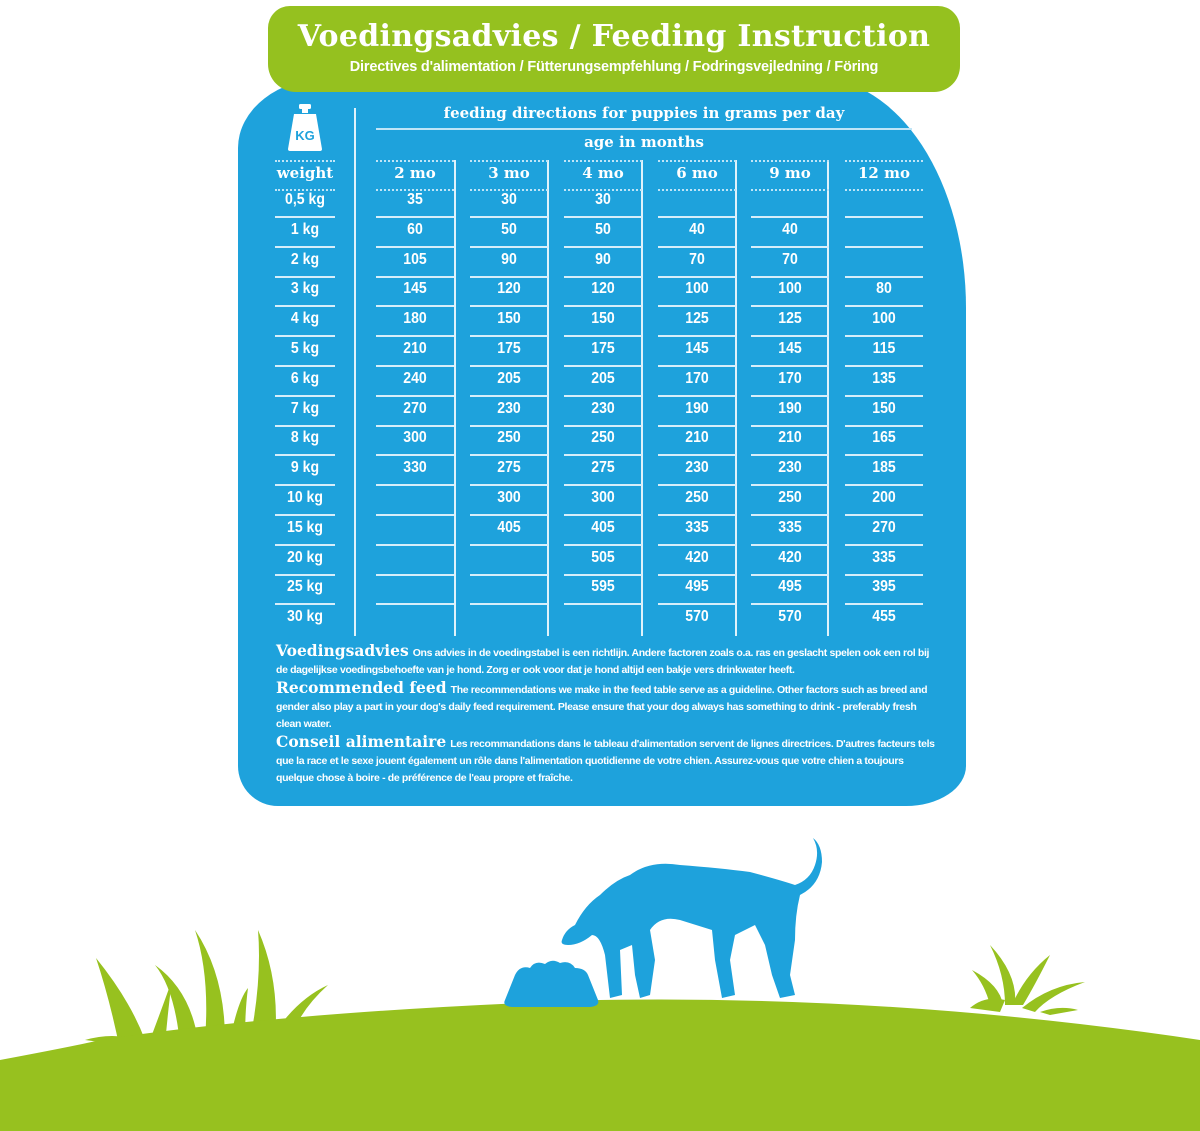 This screenshot has height=1131, width=1200. I want to click on value-cell: 175, so click(603, 348).